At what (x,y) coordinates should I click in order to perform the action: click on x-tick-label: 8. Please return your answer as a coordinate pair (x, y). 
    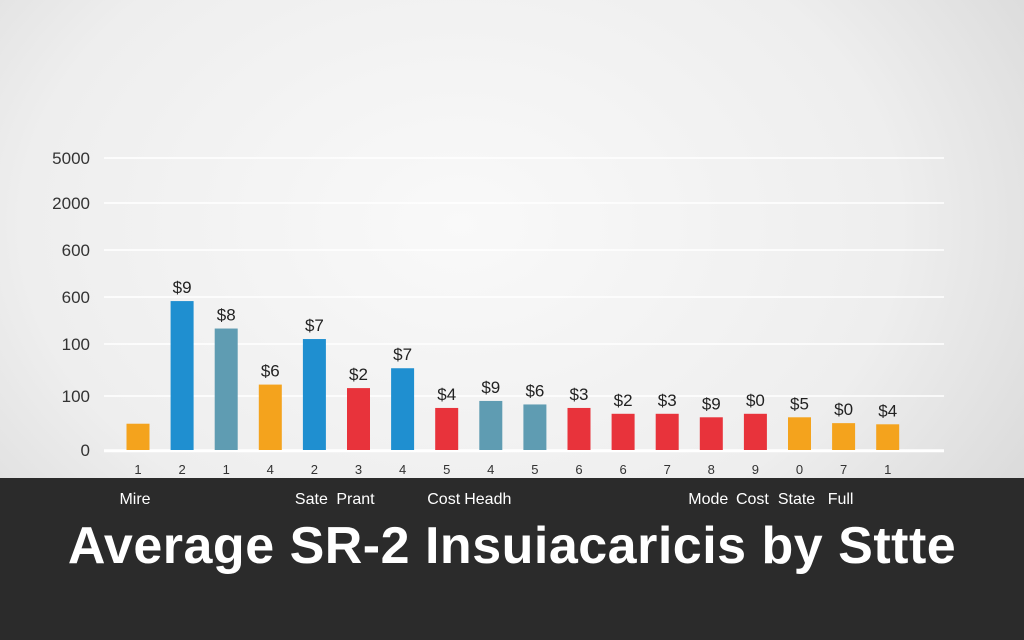
    Looking at the image, I should click on (711, 469).